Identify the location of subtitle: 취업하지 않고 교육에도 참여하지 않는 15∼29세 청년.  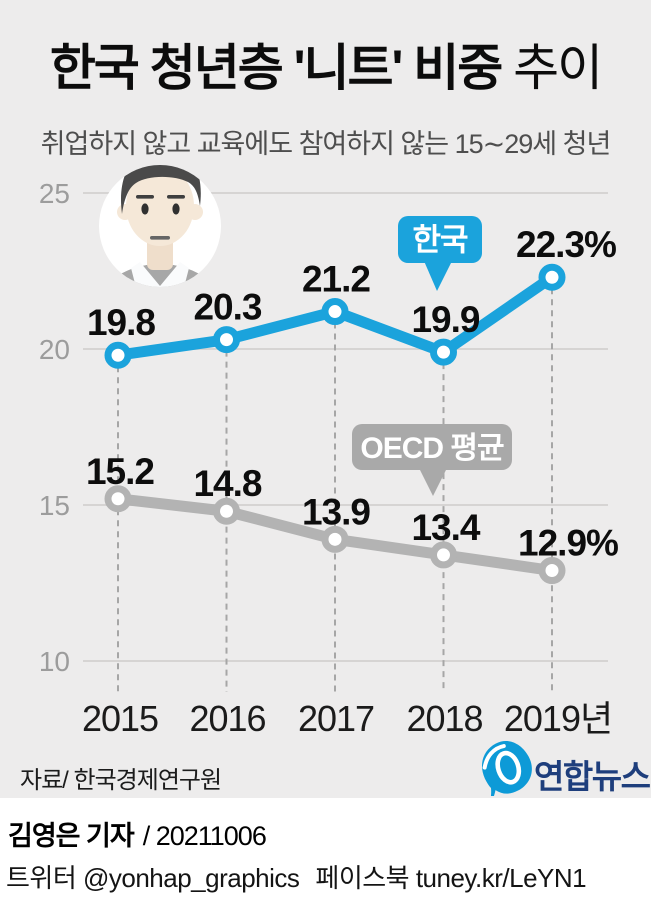
(326, 144).